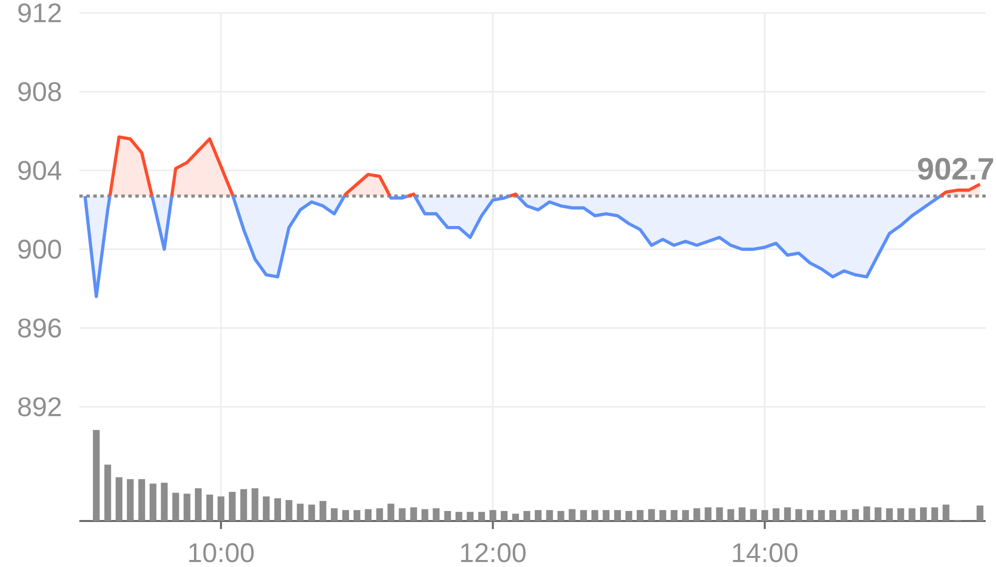 The image size is (996, 567). What do you see at coordinates (39, 406) in the screenshot?
I see `y-tick-label: 892` at bounding box center [39, 406].